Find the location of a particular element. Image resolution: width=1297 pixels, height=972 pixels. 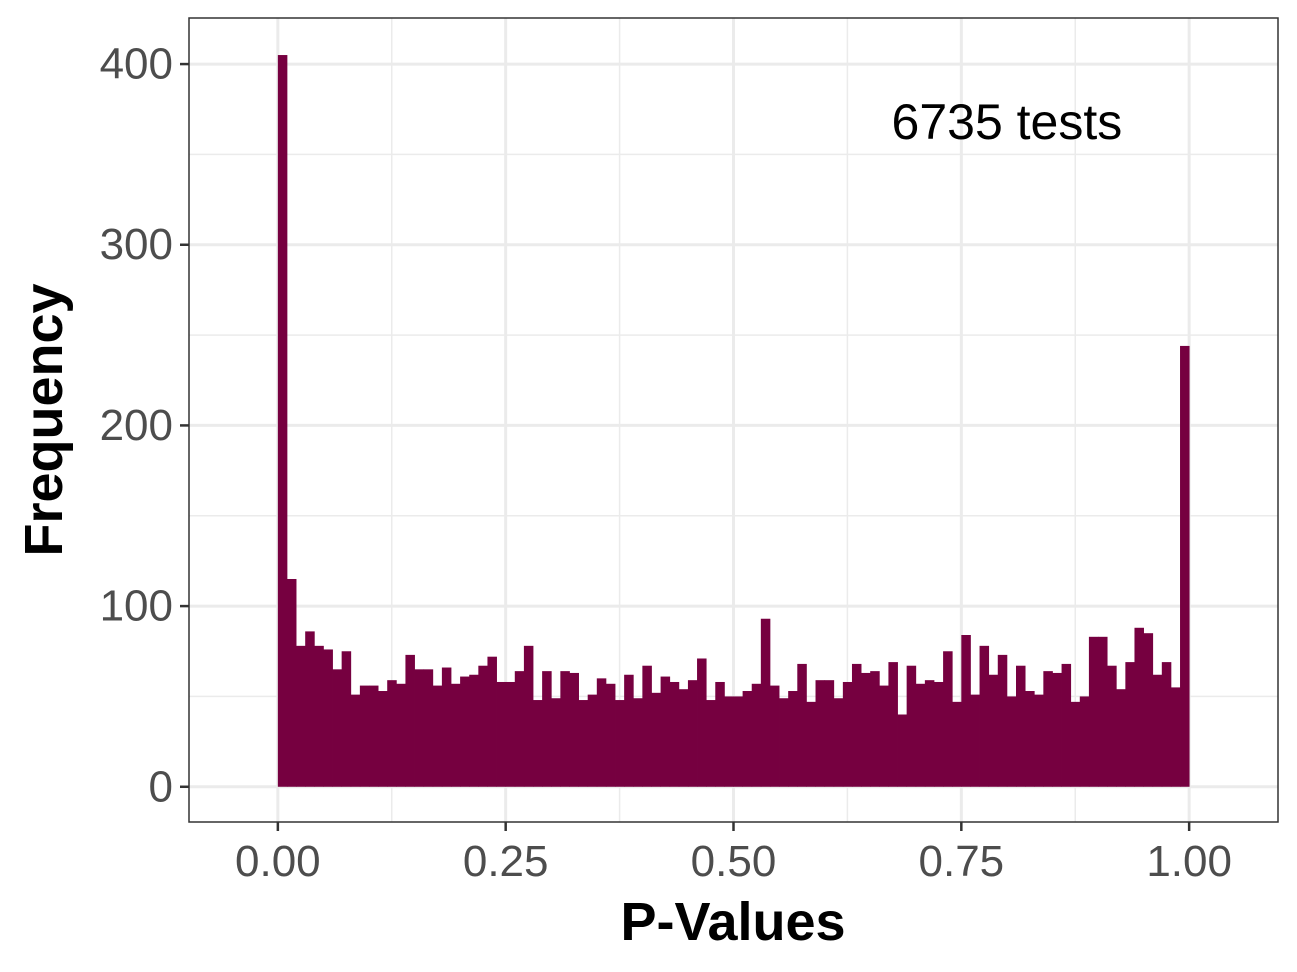

test-count-annotation: 6735 tests is located at coordinates (1007, 122).